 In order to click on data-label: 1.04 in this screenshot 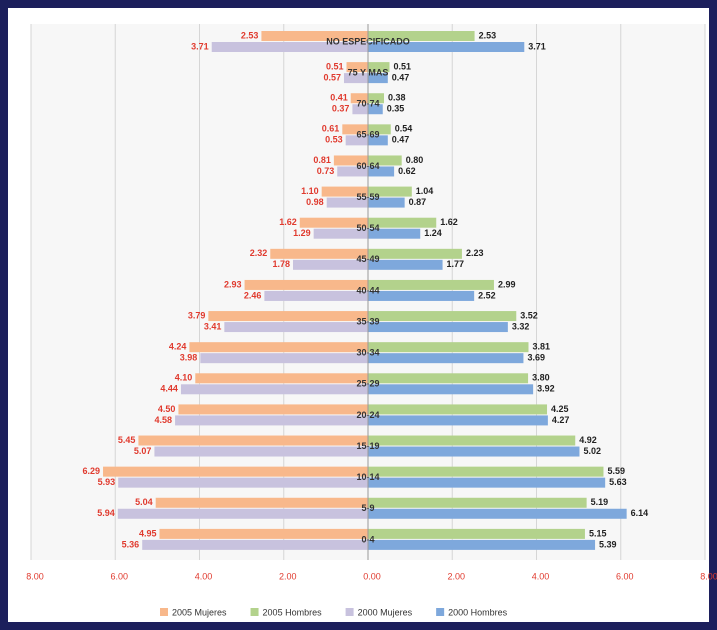, I will do `click(425, 191)`.